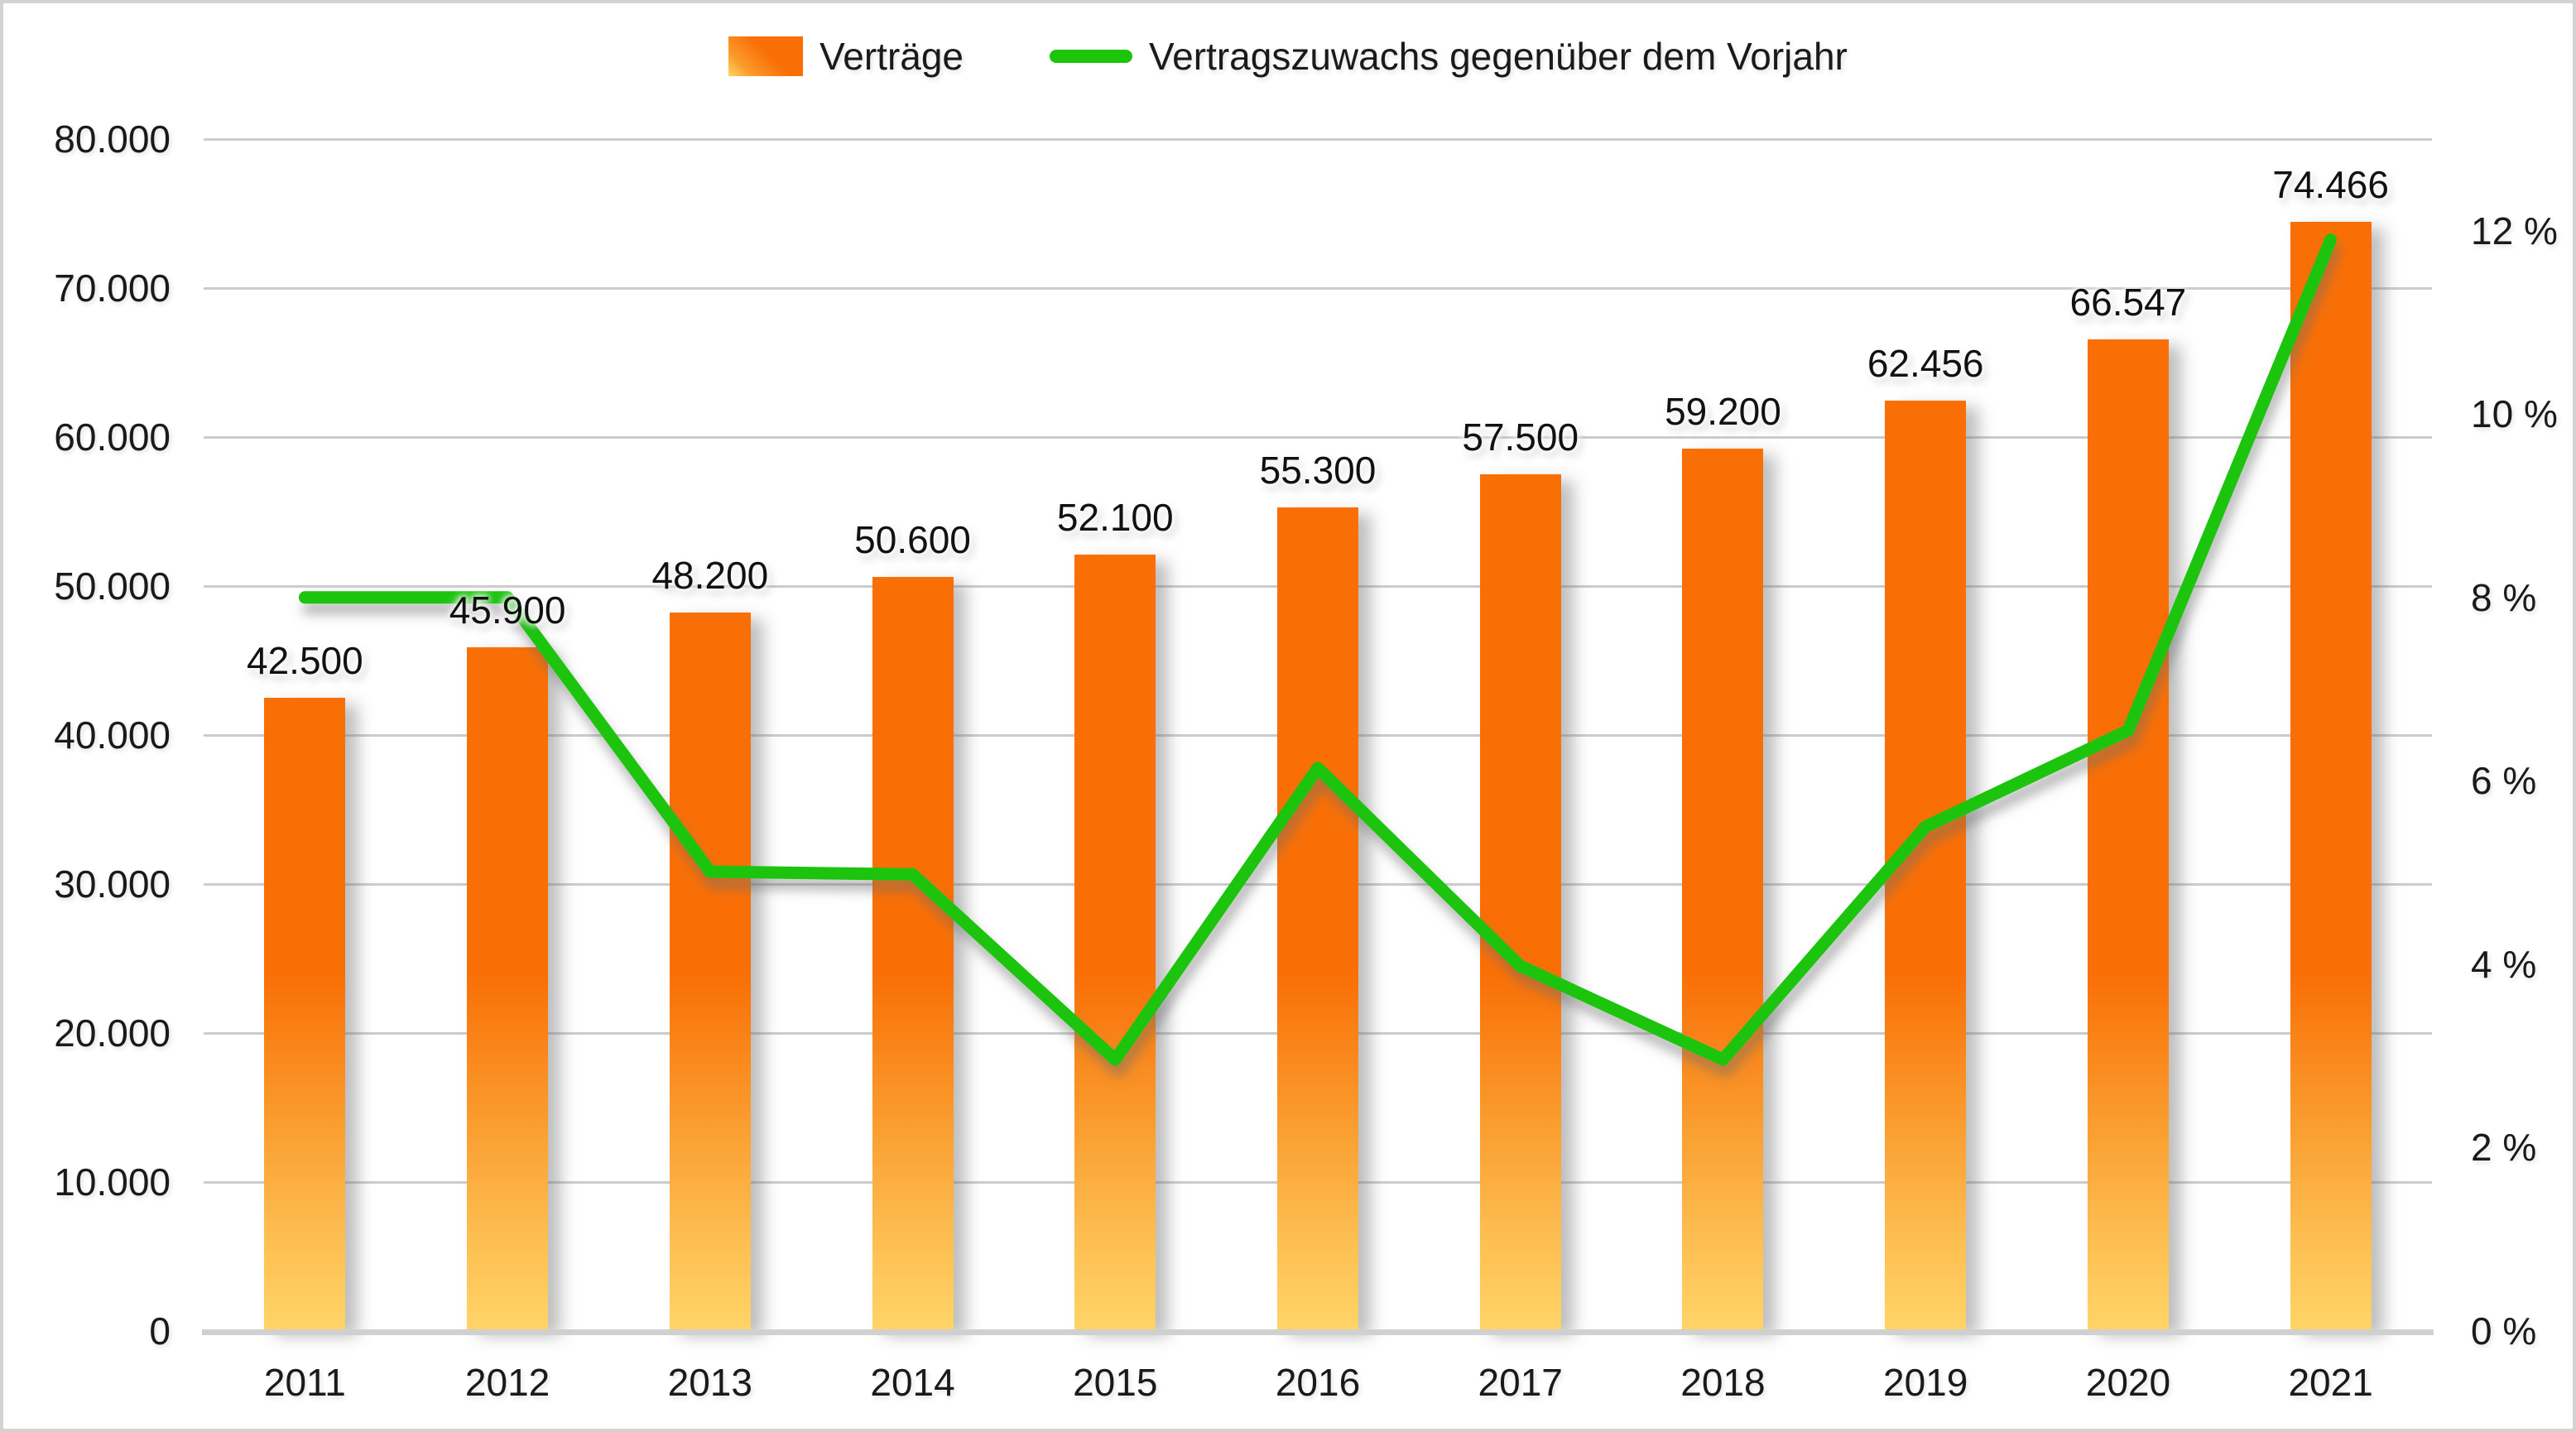 The height and width of the screenshot is (1432, 2576). What do you see at coordinates (1318, 1383) in the screenshot?
I see `x-tick-2016: 2016` at bounding box center [1318, 1383].